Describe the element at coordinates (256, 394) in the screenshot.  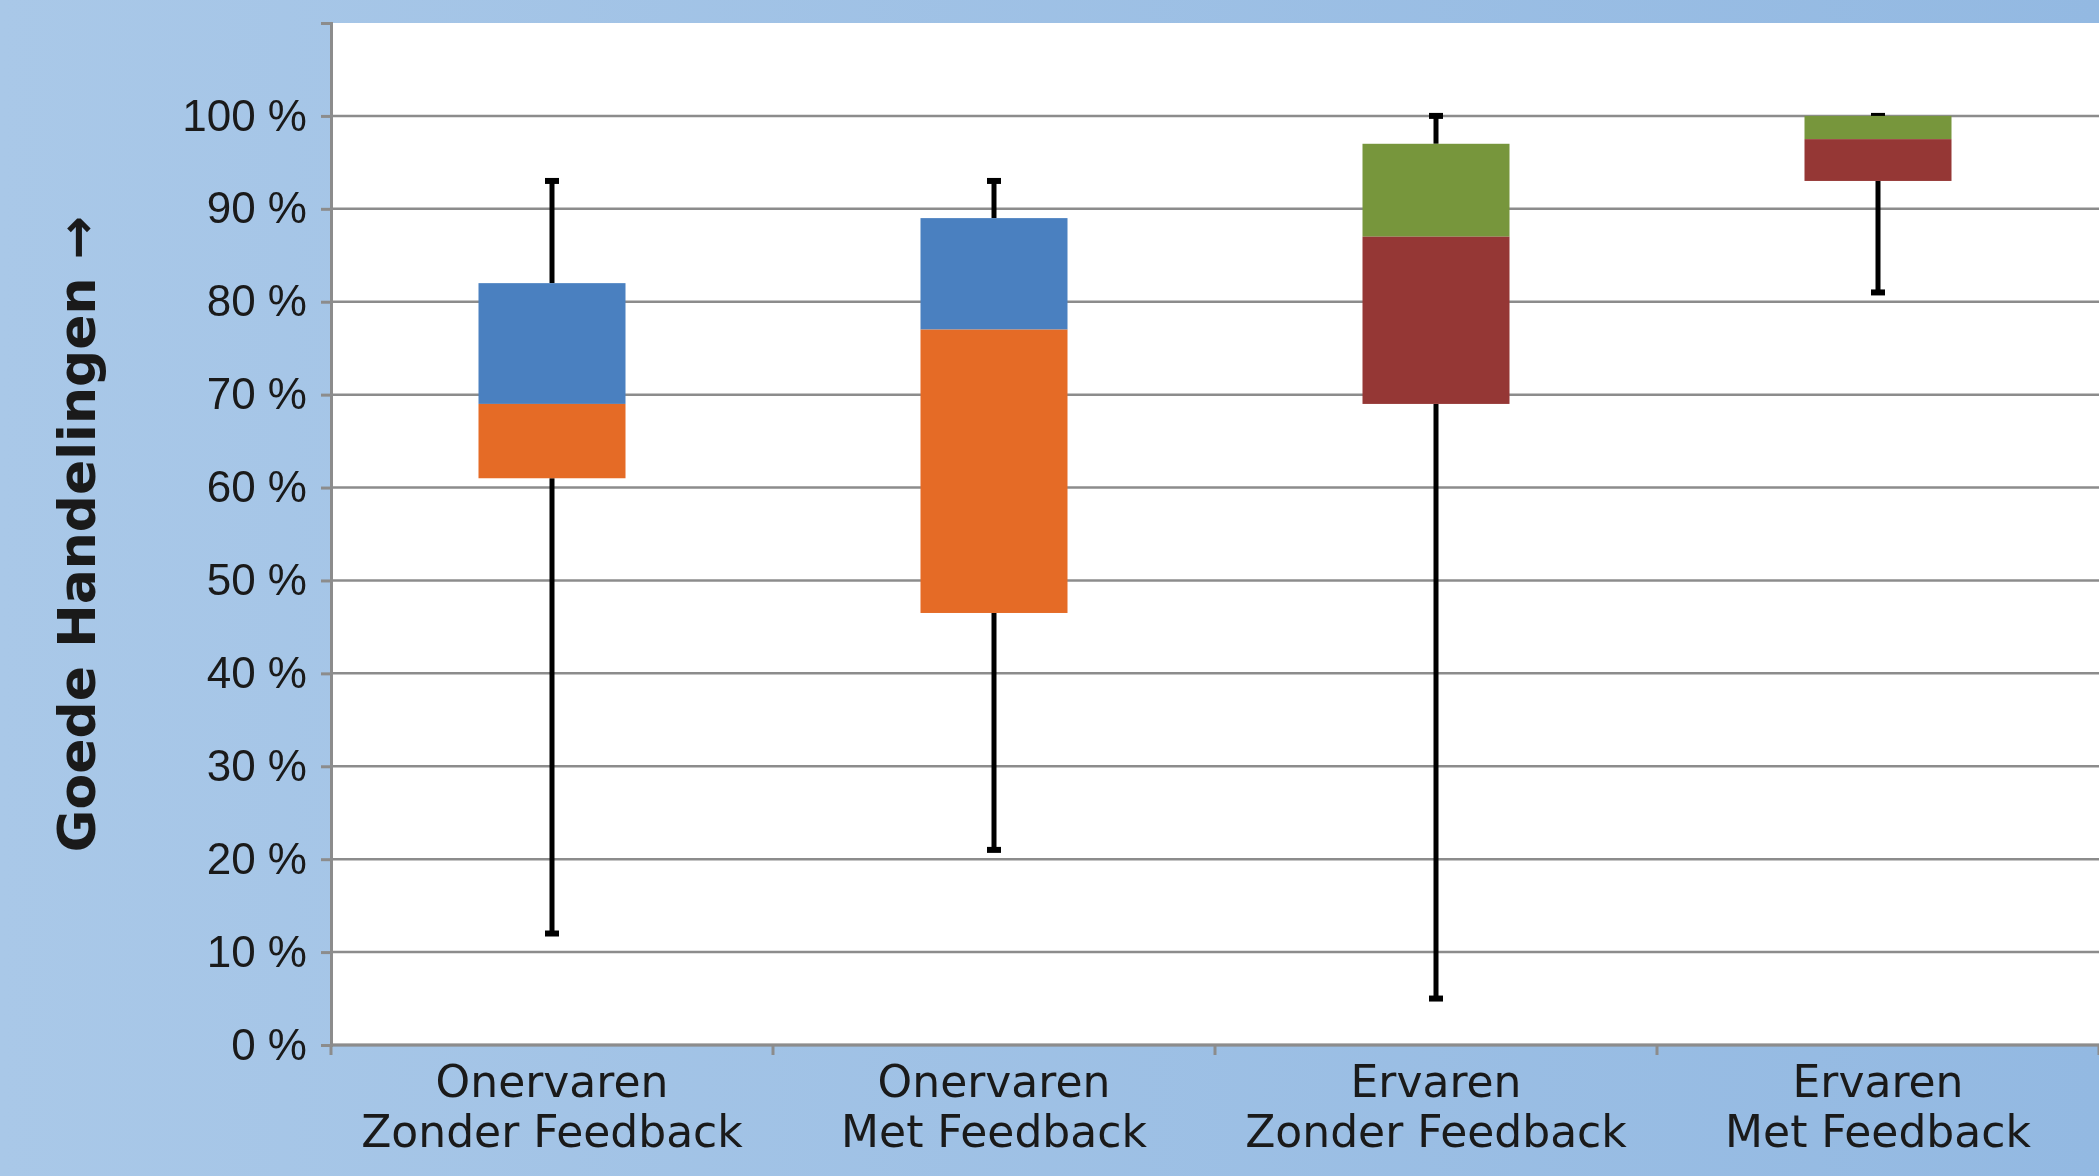
I see `y-tick-label: 70 %` at that location.